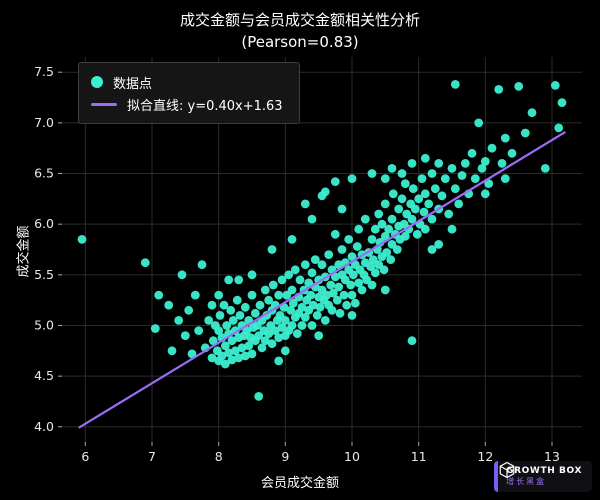 The image size is (600, 500). Describe the element at coordinates (552, 456) in the screenshot. I see `x-tick-label: 13` at that location.